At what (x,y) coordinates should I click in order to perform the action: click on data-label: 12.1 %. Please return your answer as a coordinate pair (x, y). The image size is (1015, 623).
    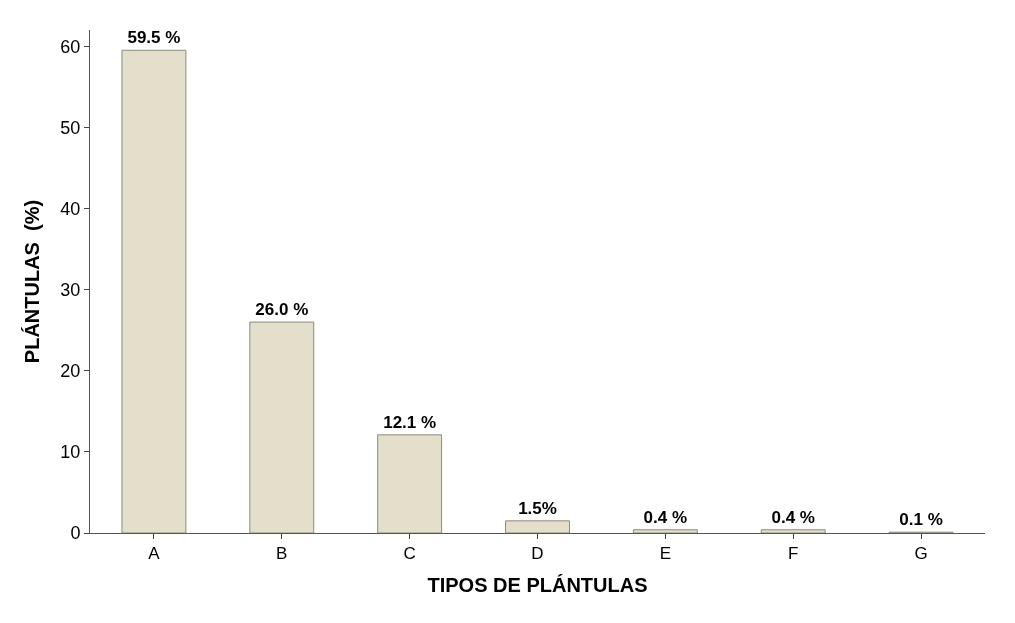
    Looking at the image, I should click on (410, 422).